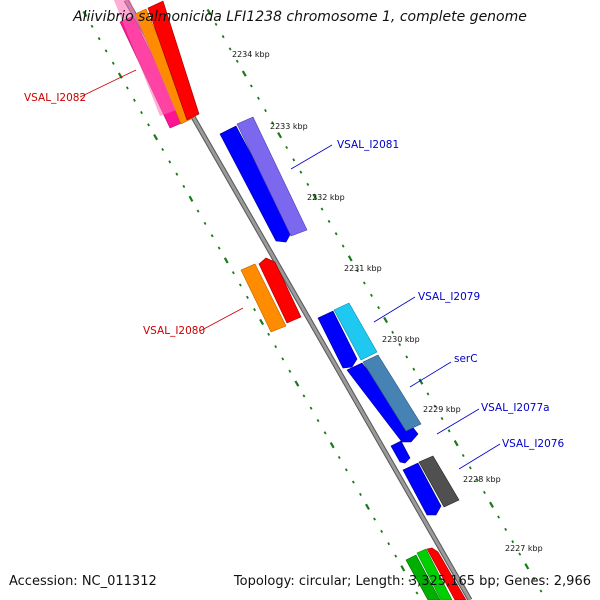 Image resolution: width=600 pixels, height=600 pixels. What do you see at coordinates (400, 452) in the screenshot?
I see `orf-vsal-i2077a` at bounding box center [400, 452].